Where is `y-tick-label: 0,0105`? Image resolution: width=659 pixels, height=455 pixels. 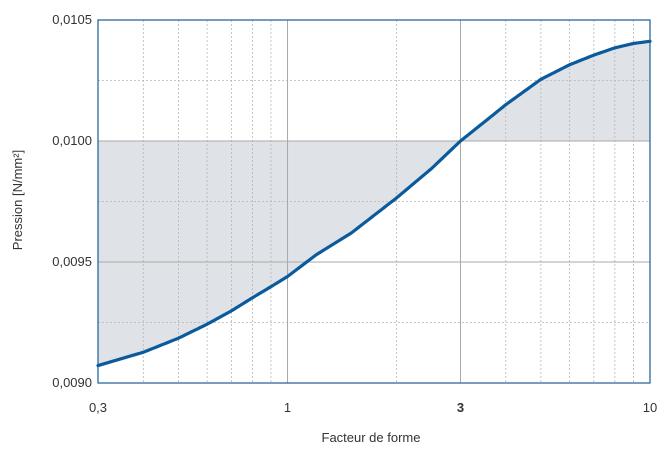 y-tick-label: 0,0105 is located at coordinates (72, 19).